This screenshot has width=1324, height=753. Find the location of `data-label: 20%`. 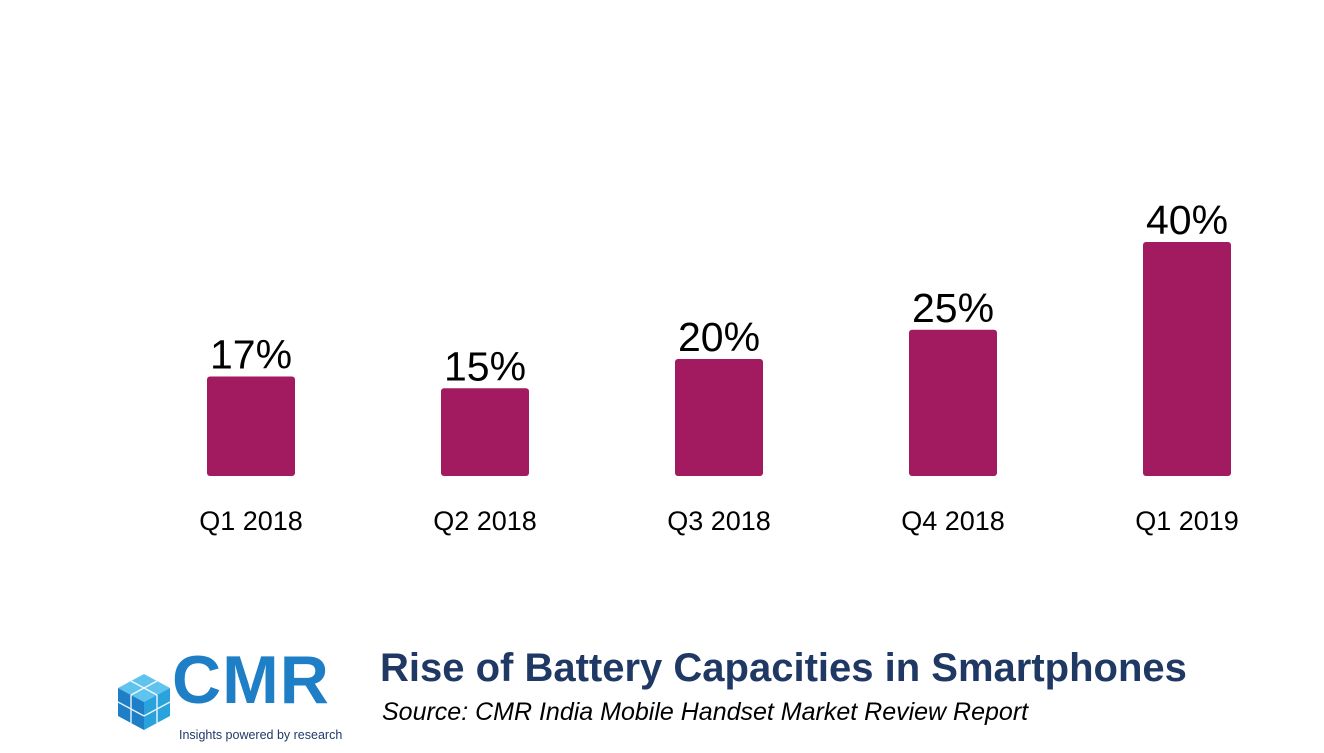

data-label: 20% is located at coordinates (719, 337).